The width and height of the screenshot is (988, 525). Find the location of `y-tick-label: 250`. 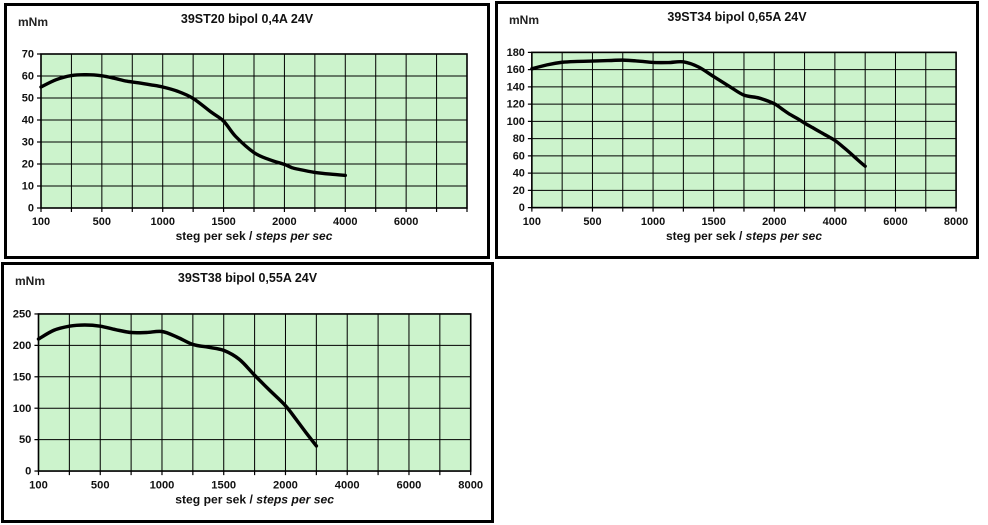

y-tick-label: 250 is located at coordinates (22, 315).